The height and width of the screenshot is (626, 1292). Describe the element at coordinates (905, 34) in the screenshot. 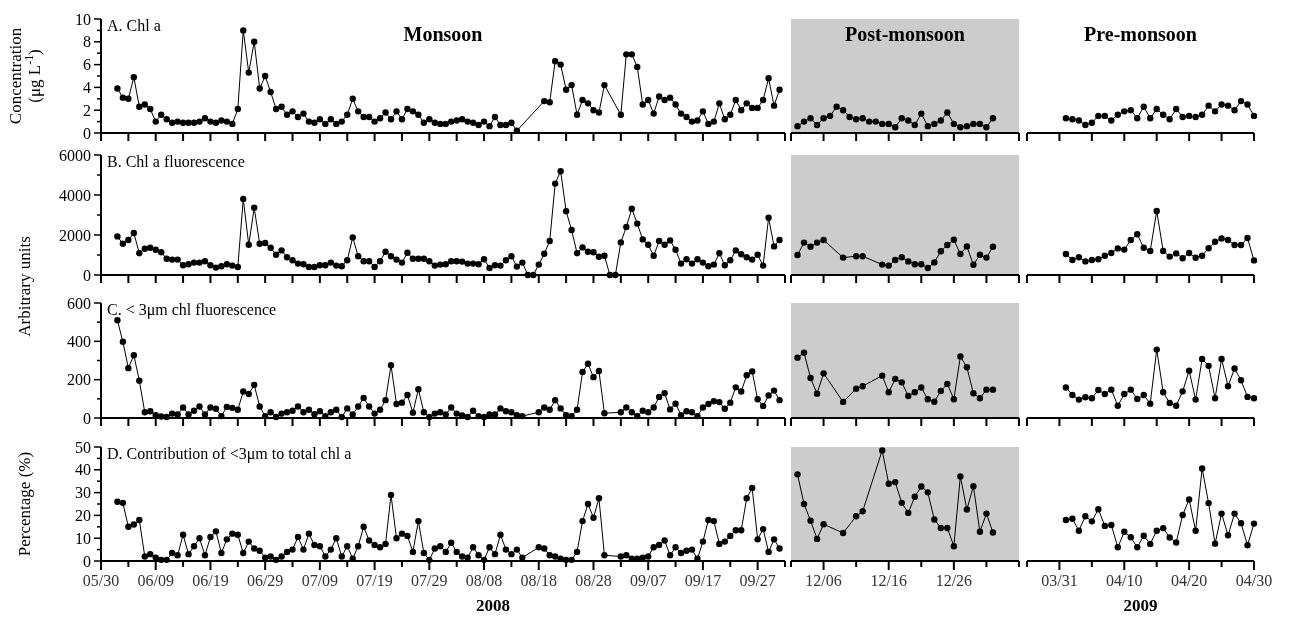

I see `chart-title: Post-monsoon` at that location.